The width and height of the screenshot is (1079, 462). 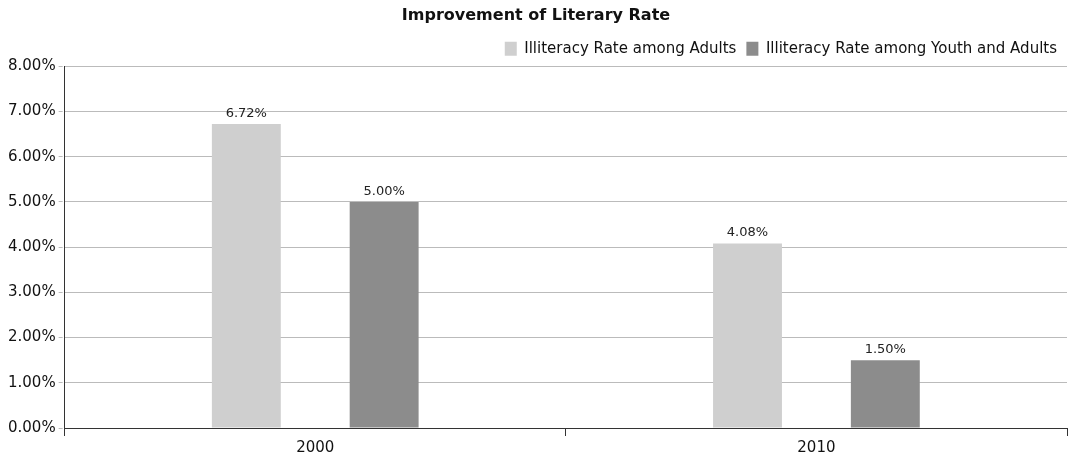 I want to click on legend-label: Illiteracy Rate among Youth and Adults, so click(x=911, y=47).